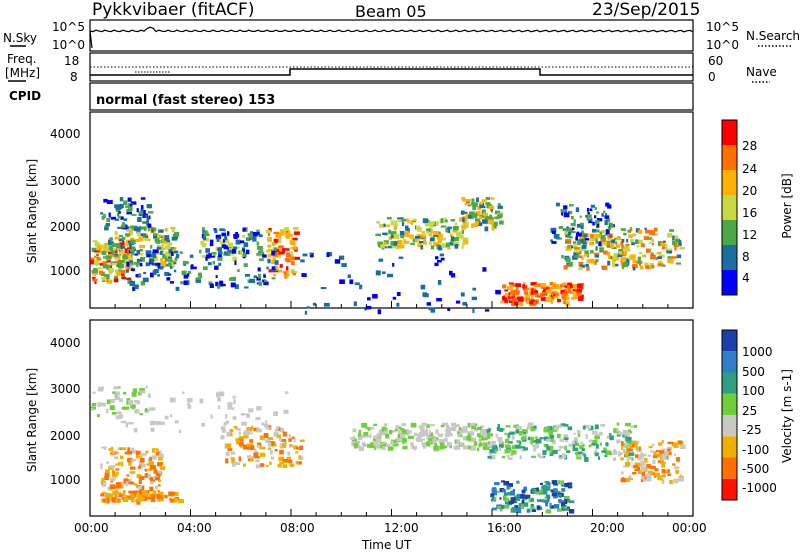 The image size is (800, 554). What do you see at coordinates (729, 404) in the screenshot?
I see `velocity-colorbar-segment` at bounding box center [729, 404].